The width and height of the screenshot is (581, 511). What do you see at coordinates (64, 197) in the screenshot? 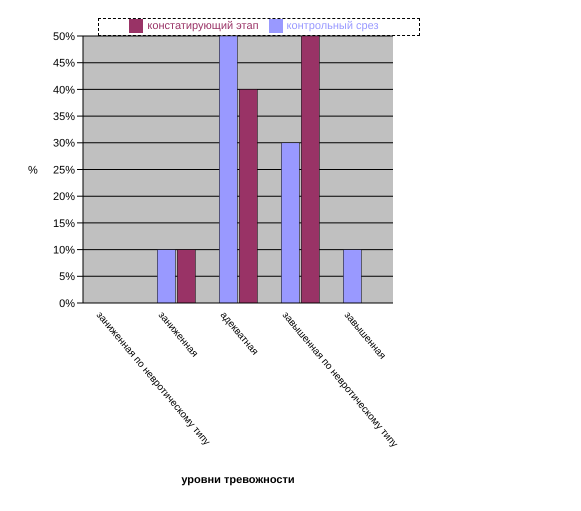
I see `y-tick-label: 20%` at bounding box center [64, 197].